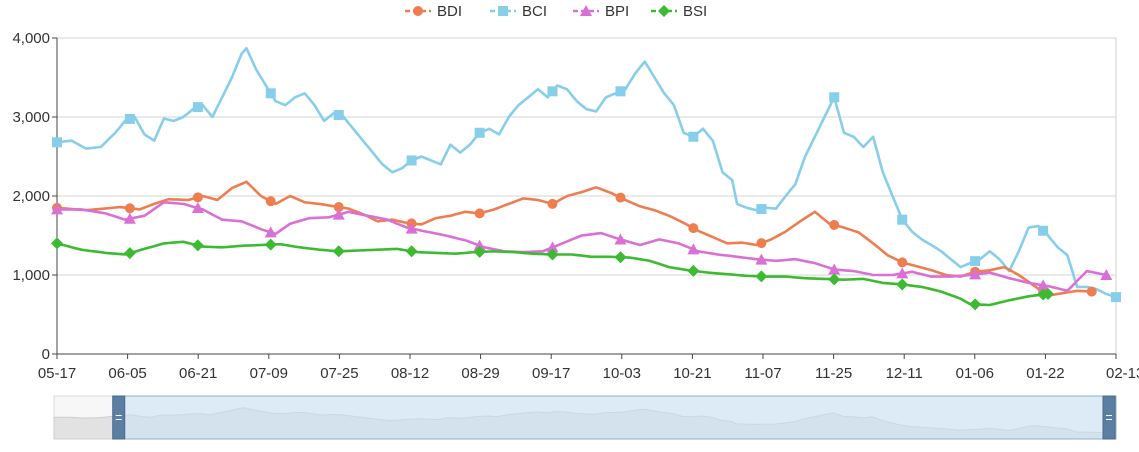 This screenshot has width=1139, height=452. I want to click on range-navigator, so click(585, 417).